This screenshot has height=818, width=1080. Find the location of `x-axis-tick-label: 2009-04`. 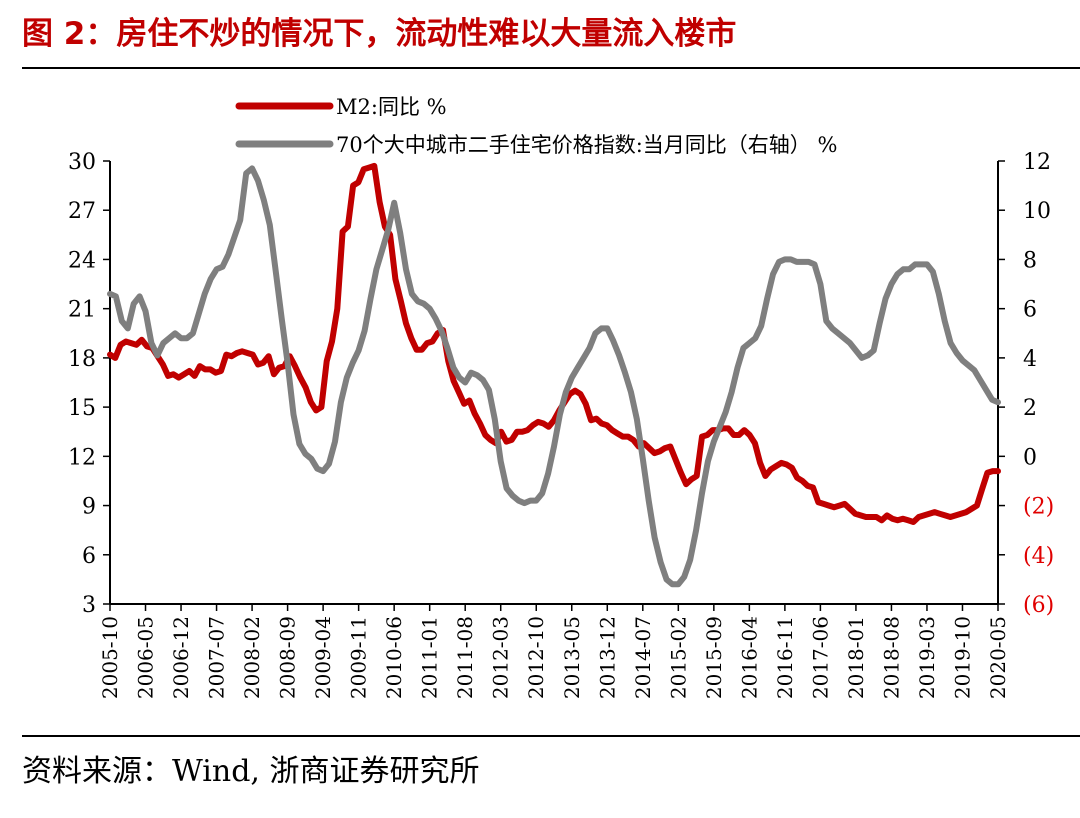

x-axis-tick-label: 2009-04 is located at coordinates (323, 657).